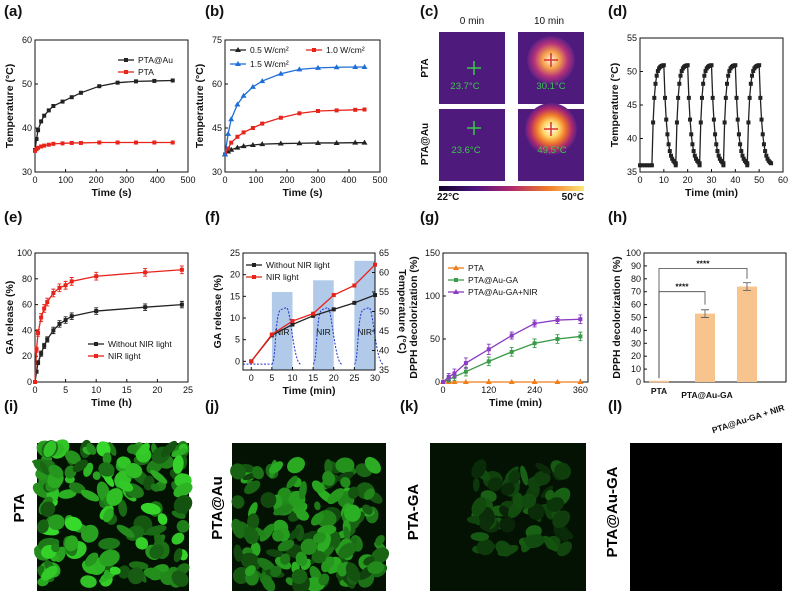 This screenshot has width=798, height=591. Describe the element at coordinates (218, 312) in the screenshot. I see `y-axis-label: GA release (%)` at that location.